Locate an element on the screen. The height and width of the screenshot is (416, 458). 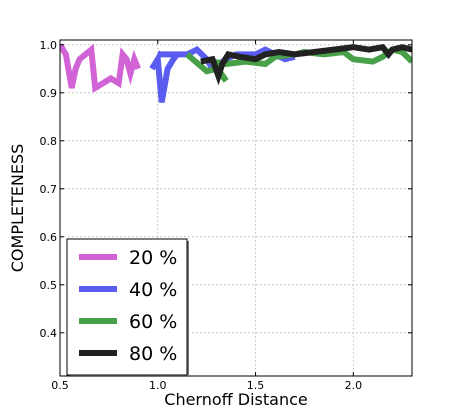
x-tick-label: 1.5 is located at coordinates (256, 385).